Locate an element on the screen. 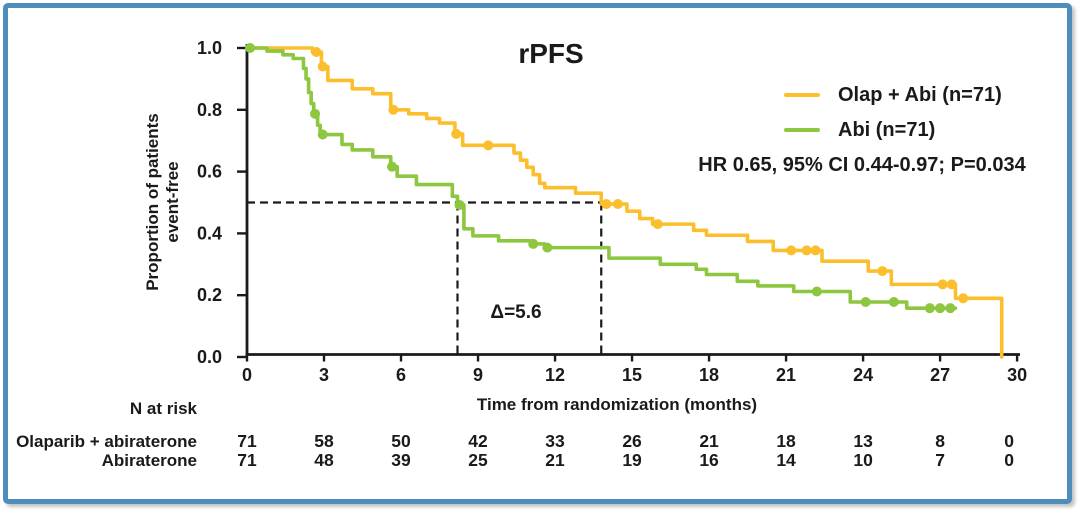  risk-value: 48 is located at coordinates (324, 460).